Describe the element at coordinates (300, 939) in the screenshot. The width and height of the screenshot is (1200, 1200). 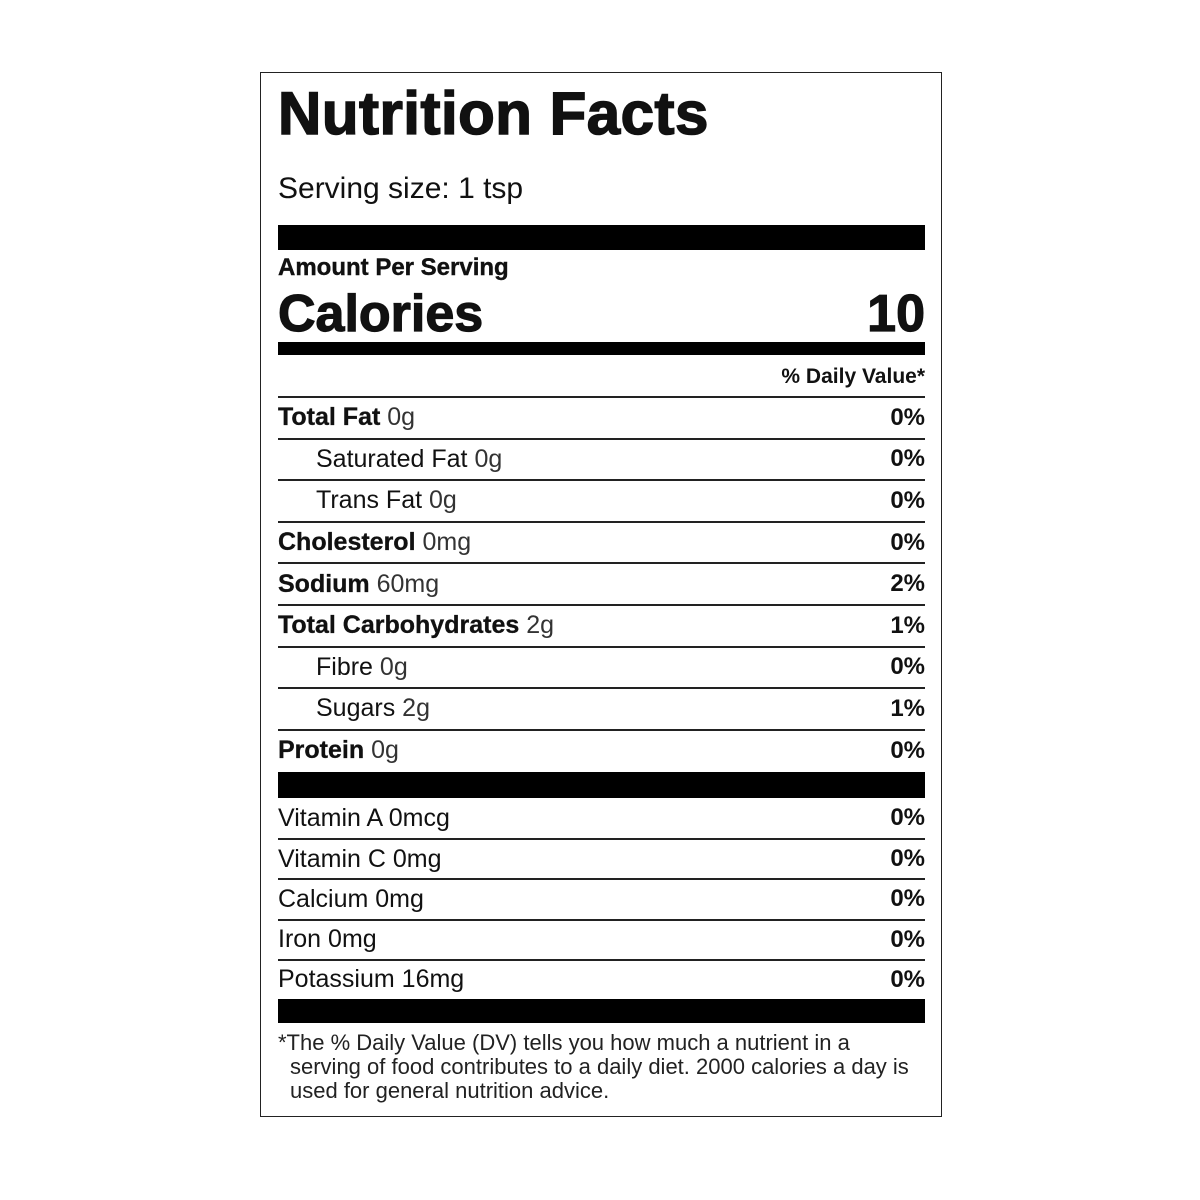
I see `vitamin-name: Iron` at that location.